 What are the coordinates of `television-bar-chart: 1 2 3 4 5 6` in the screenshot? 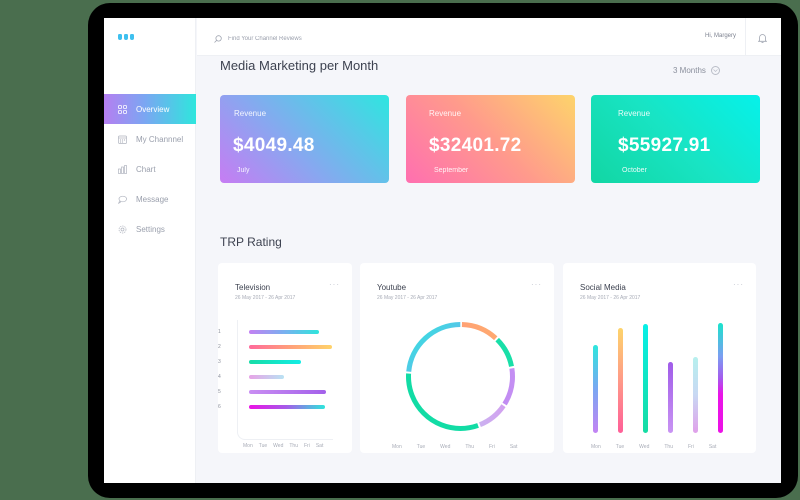 It's located at (275, 380).